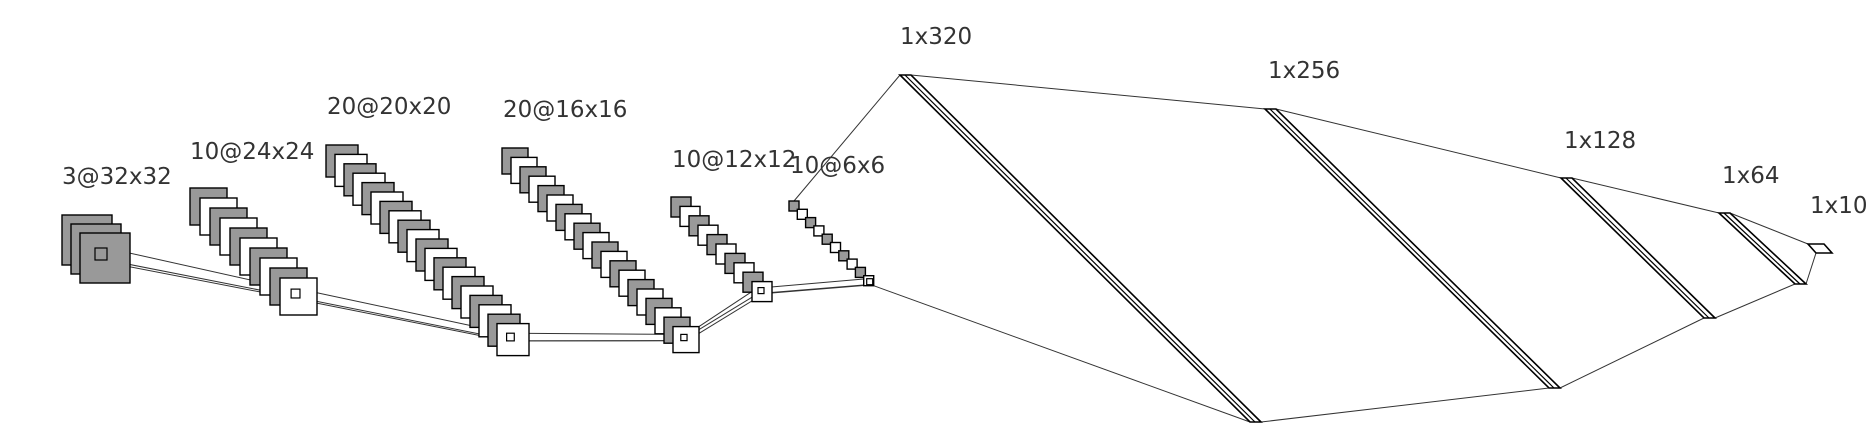 The height and width of the screenshot is (448, 1872). I want to click on layer-label-conv1: 10@24x24, so click(252, 152).